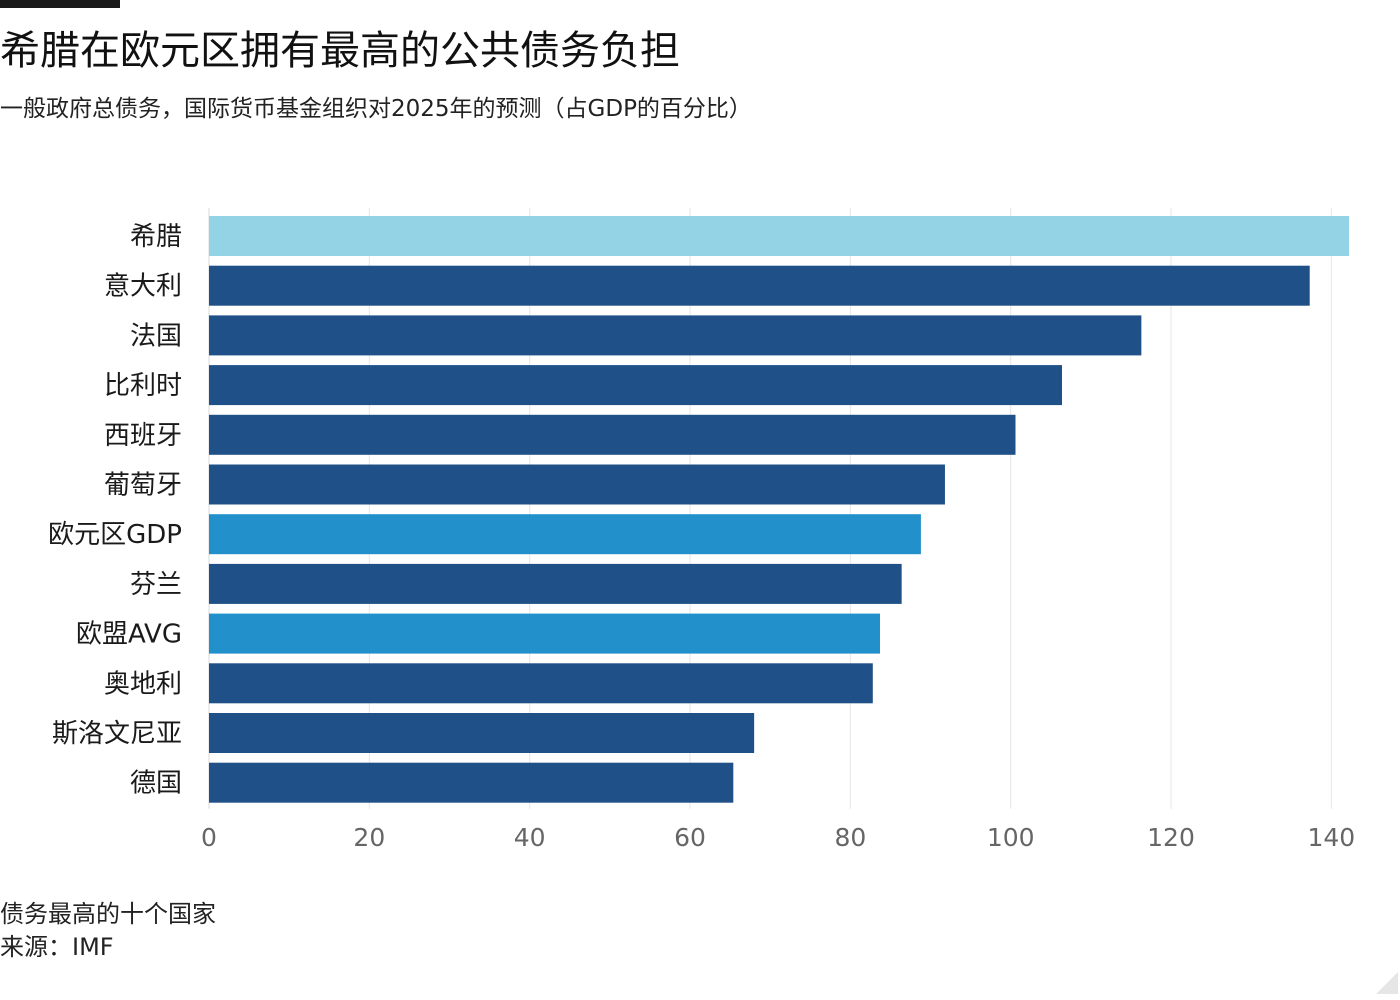  I want to click on footnote-source: 来源：IMF, so click(57, 947).